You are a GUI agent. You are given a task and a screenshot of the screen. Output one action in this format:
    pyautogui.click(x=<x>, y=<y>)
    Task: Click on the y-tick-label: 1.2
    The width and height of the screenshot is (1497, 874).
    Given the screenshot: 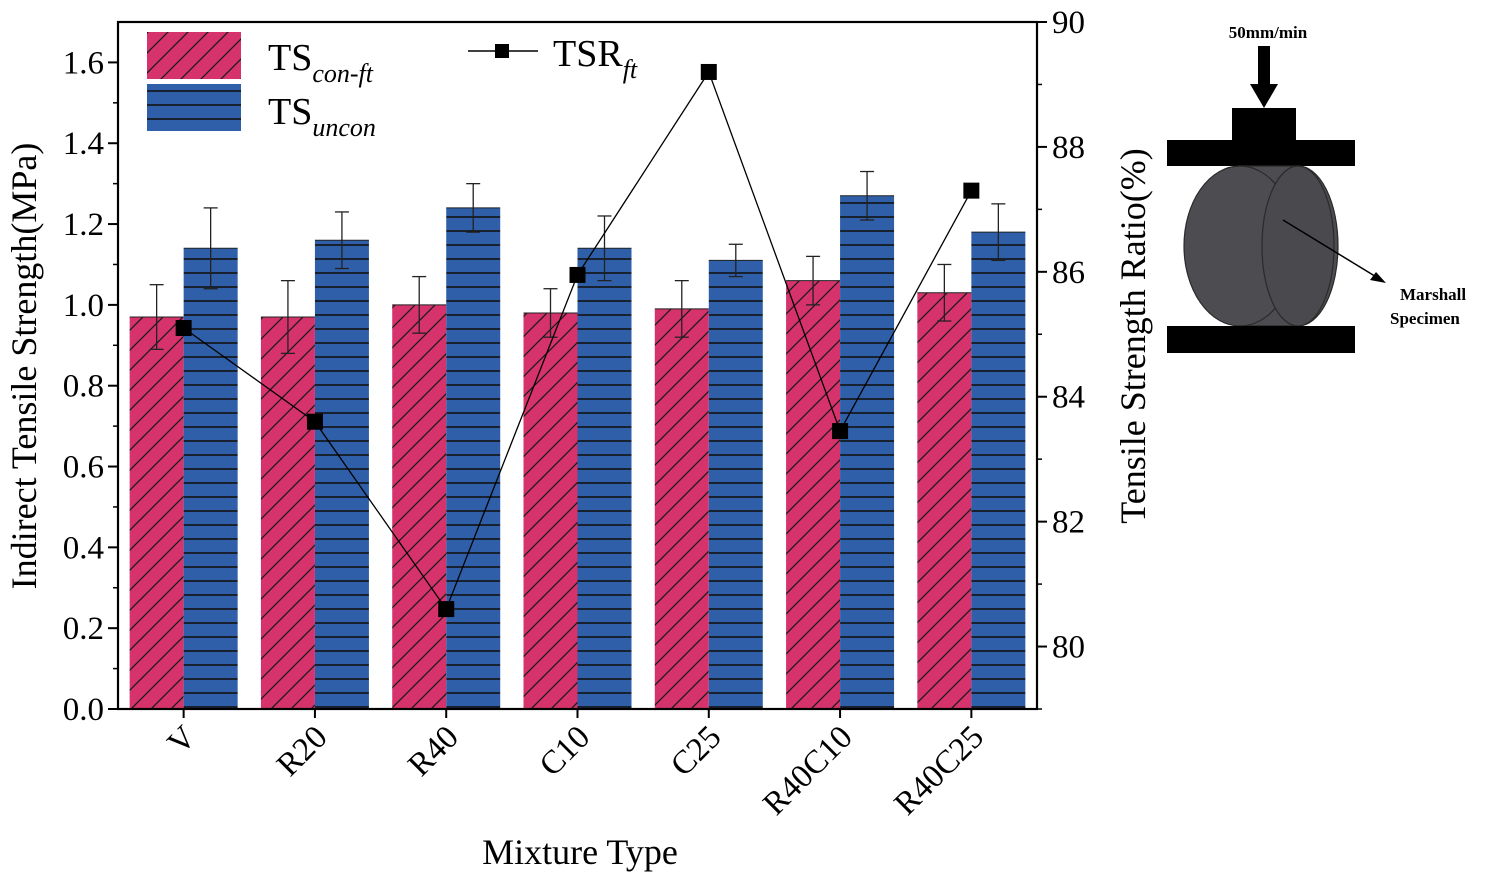 What is the action you would take?
    pyautogui.click(x=83, y=225)
    